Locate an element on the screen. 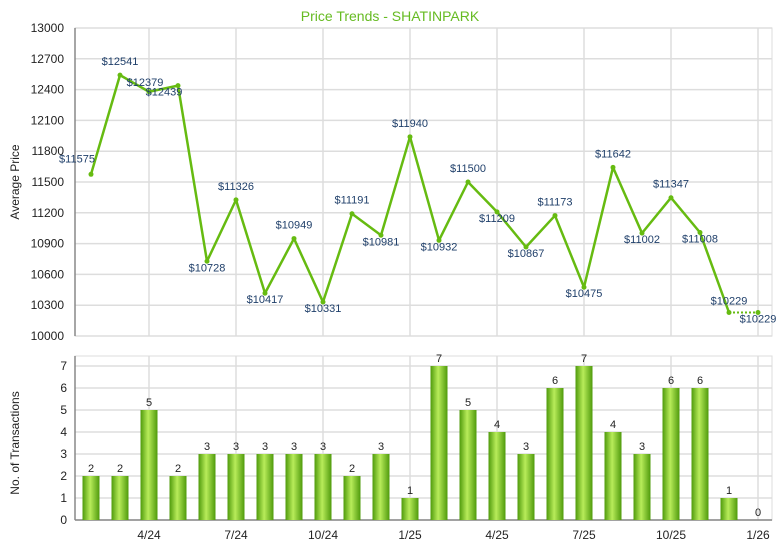 Image resolution: width=780 pixels, height=550 pixels. price-y-tick: 10900 is located at coordinates (48, 244).